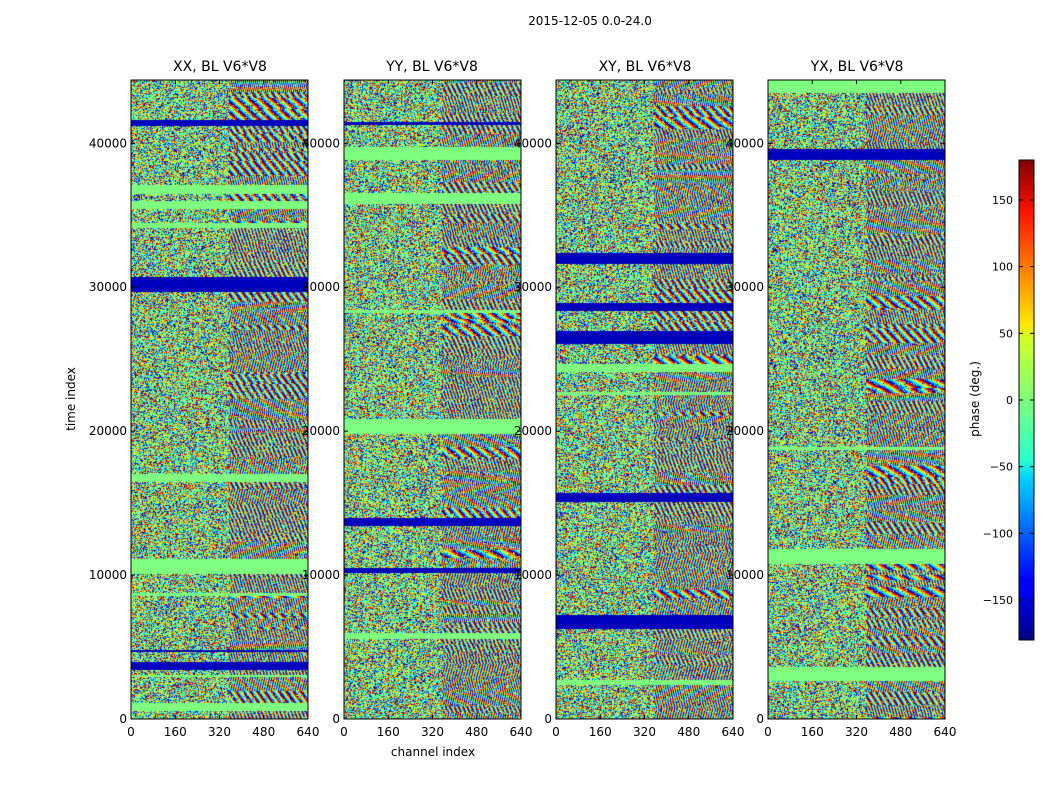 The image size is (1050, 800). What do you see at coordinates (433, 752) in the screenshot?
I see `x-axis-label: channel index` at bounding box center [433, 752].